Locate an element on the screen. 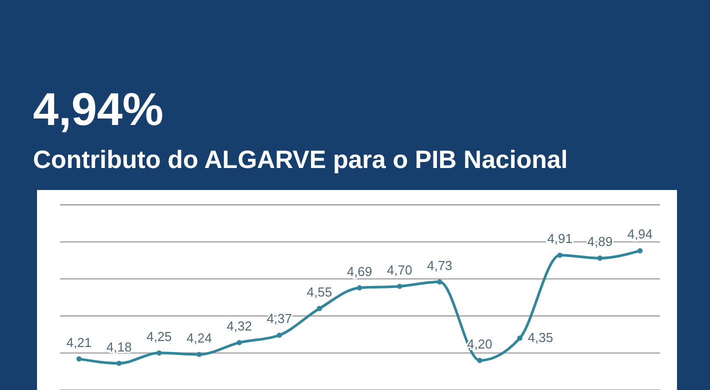 The height and width of the screenshot is (390, 710). data-label: 4,32 is located at coordinates (239, 326).